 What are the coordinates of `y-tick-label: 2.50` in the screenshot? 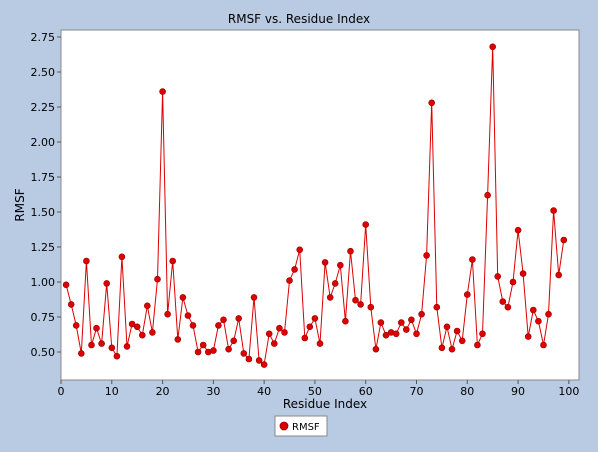 It's located at (43, 72).